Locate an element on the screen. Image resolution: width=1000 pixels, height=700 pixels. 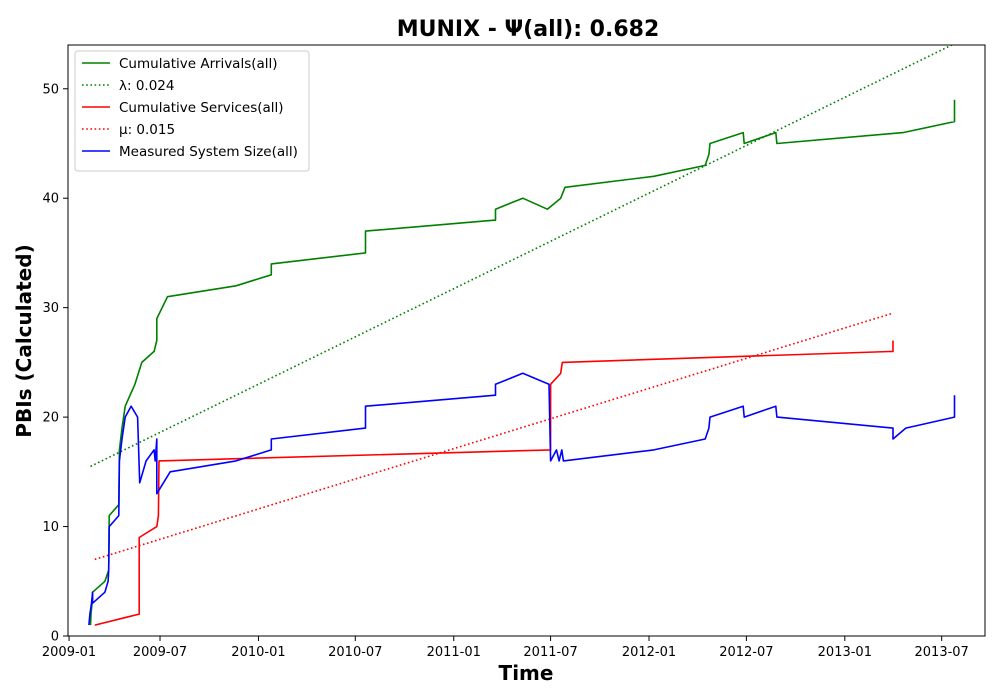
y-axis-label: PBIs (Calculated) is located at coordinates (24, 340).